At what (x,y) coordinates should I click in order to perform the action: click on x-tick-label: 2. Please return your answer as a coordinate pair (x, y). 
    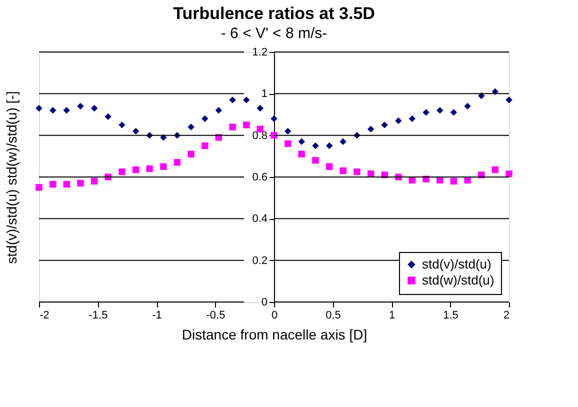
    Looking at the image, I should click on (506, 316).